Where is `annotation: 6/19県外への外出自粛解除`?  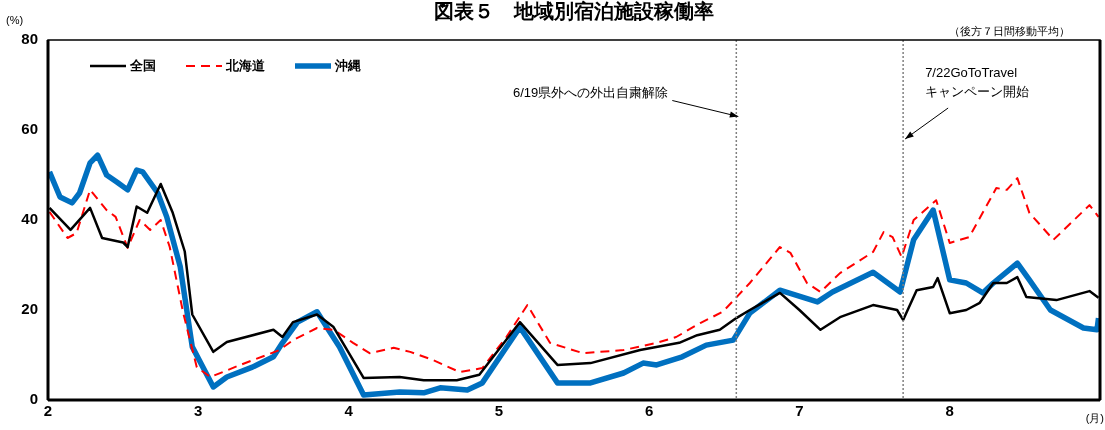
annotation: 6/19県外への外出自粛解除 is located at coordinates (591, 92).